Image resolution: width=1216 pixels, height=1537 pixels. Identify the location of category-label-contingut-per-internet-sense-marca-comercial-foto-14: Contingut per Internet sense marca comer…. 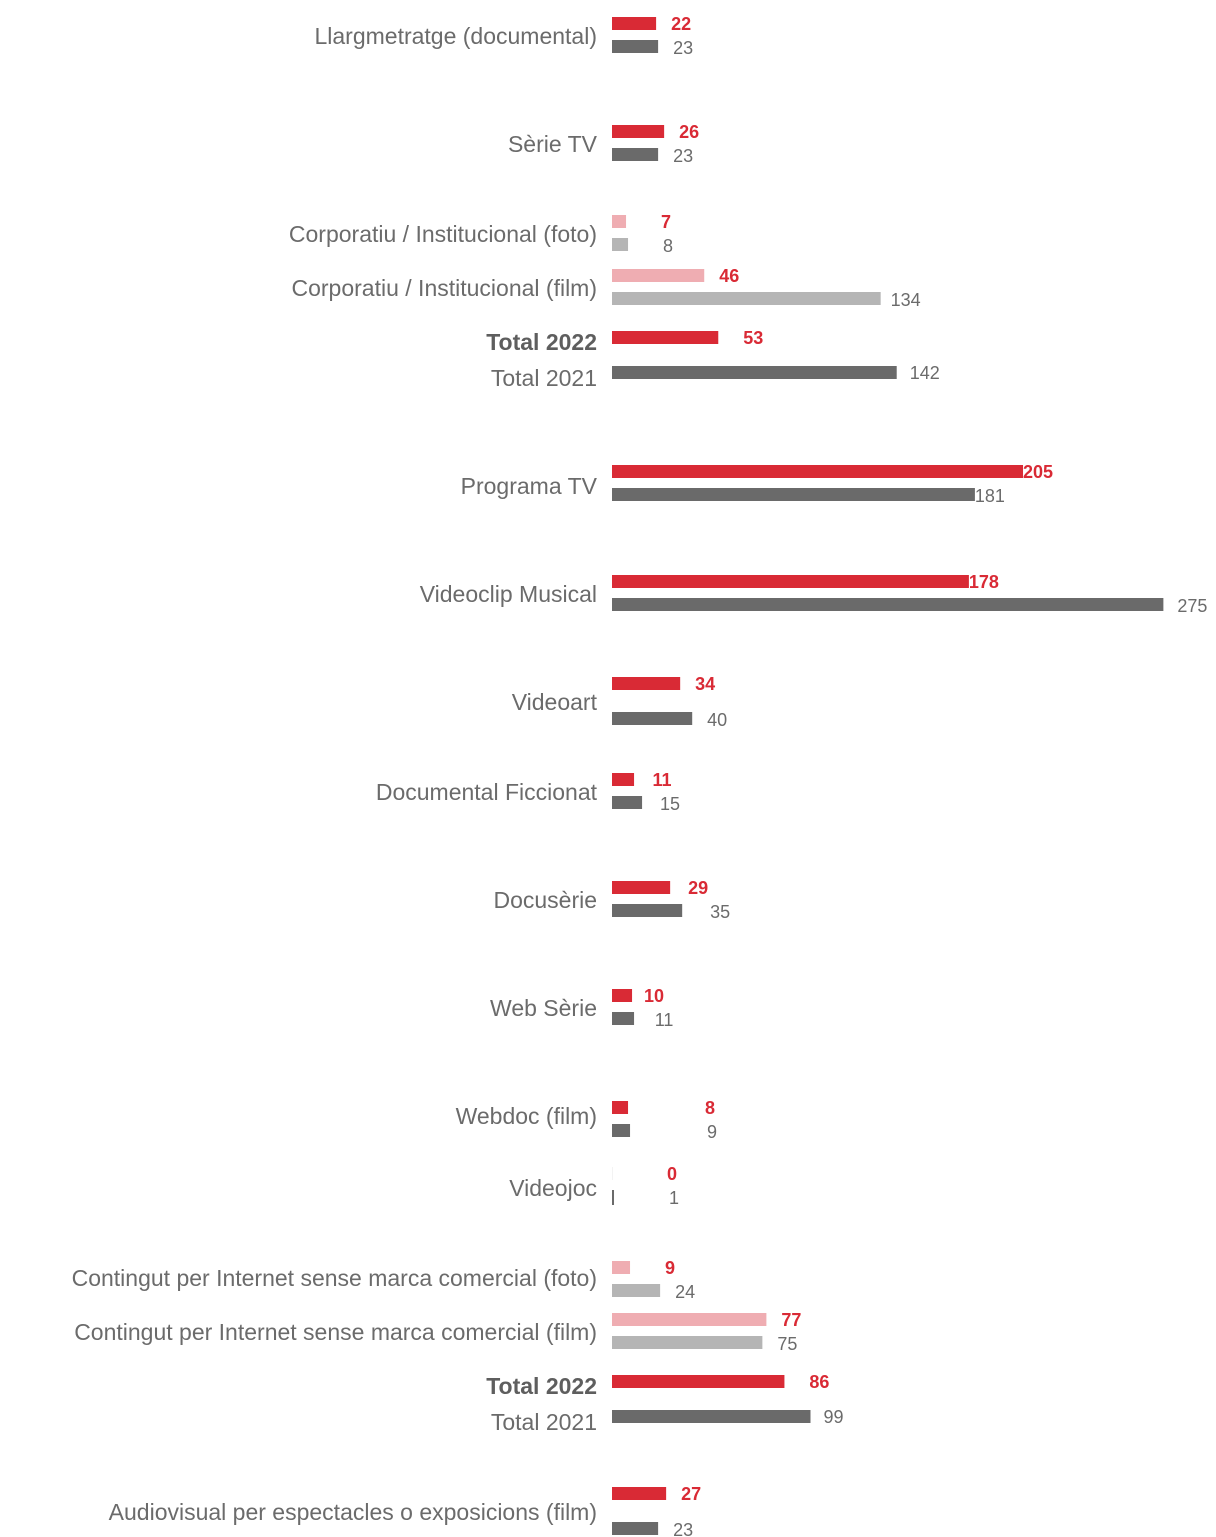
(334, 1278).